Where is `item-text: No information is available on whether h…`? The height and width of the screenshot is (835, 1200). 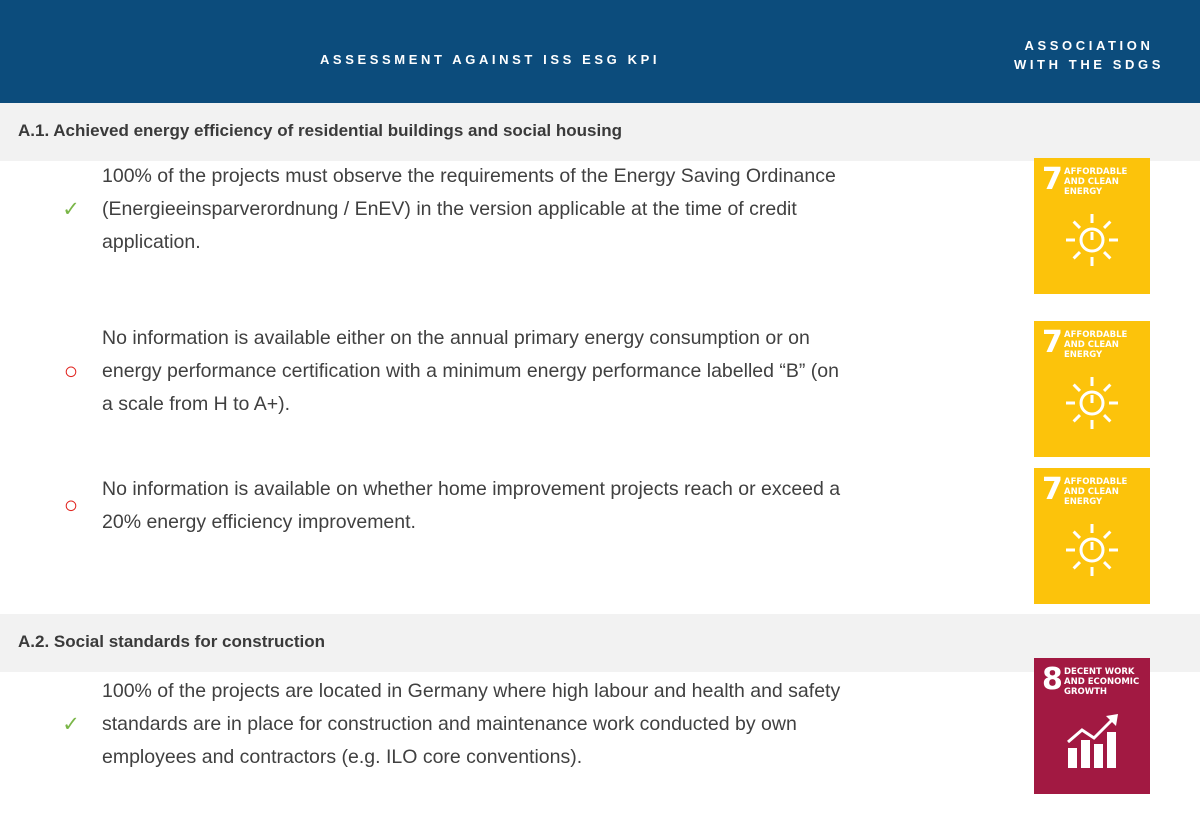
item-text: No information is available on whether h… is located at coordinates (471, 505).